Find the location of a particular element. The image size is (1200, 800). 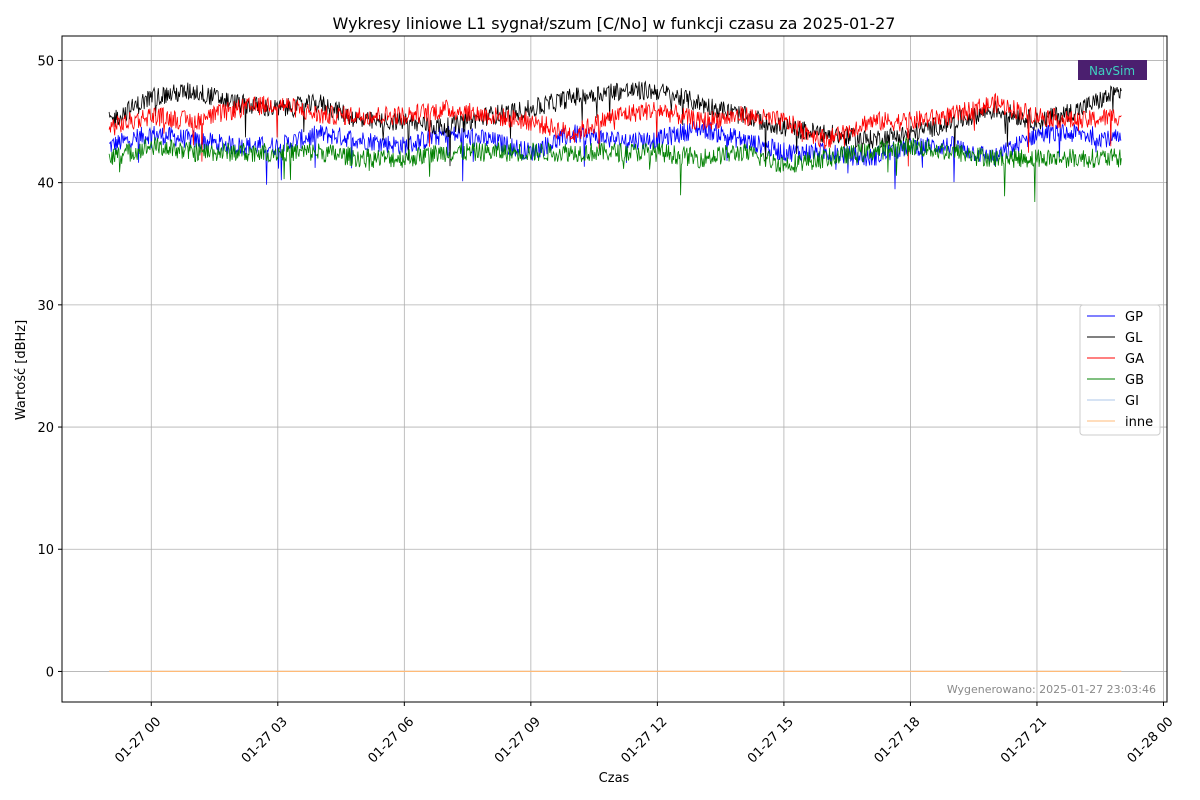

legend-label-gl: GL is located at coordinates (1134, 338).